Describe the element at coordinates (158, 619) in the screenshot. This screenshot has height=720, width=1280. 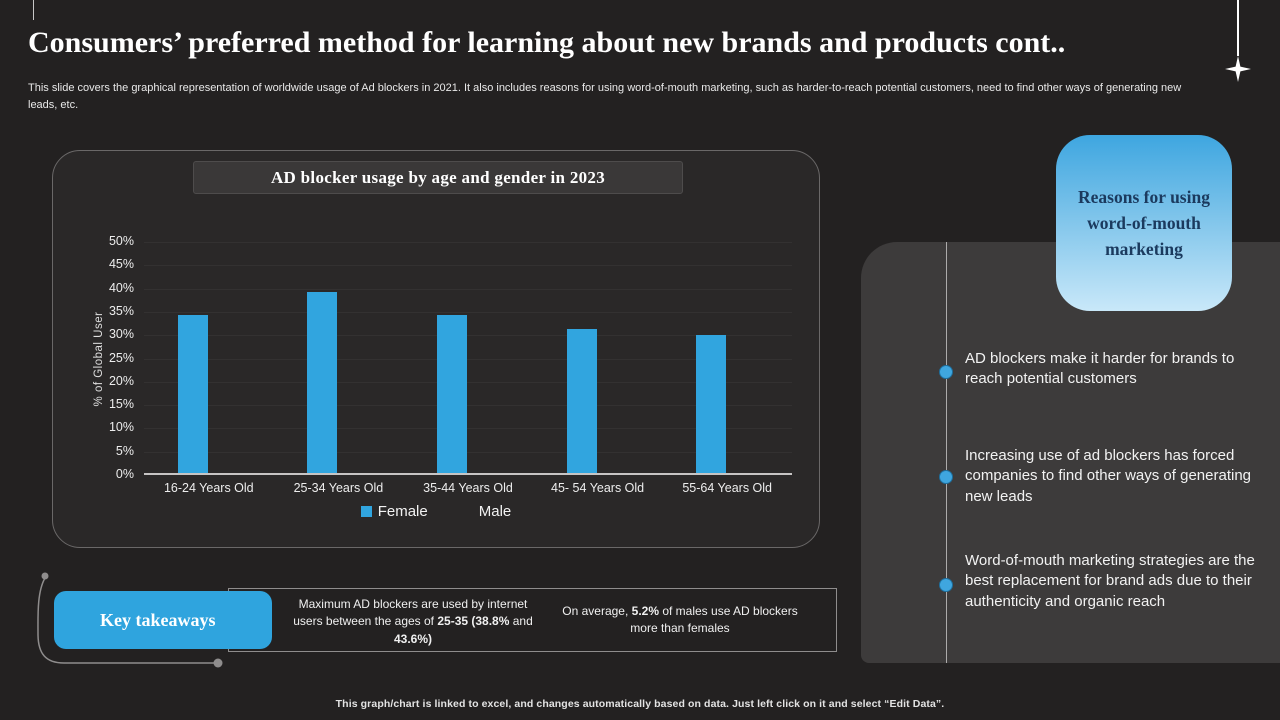
I see `key-takeaways-label: Key takeaways` at that location.